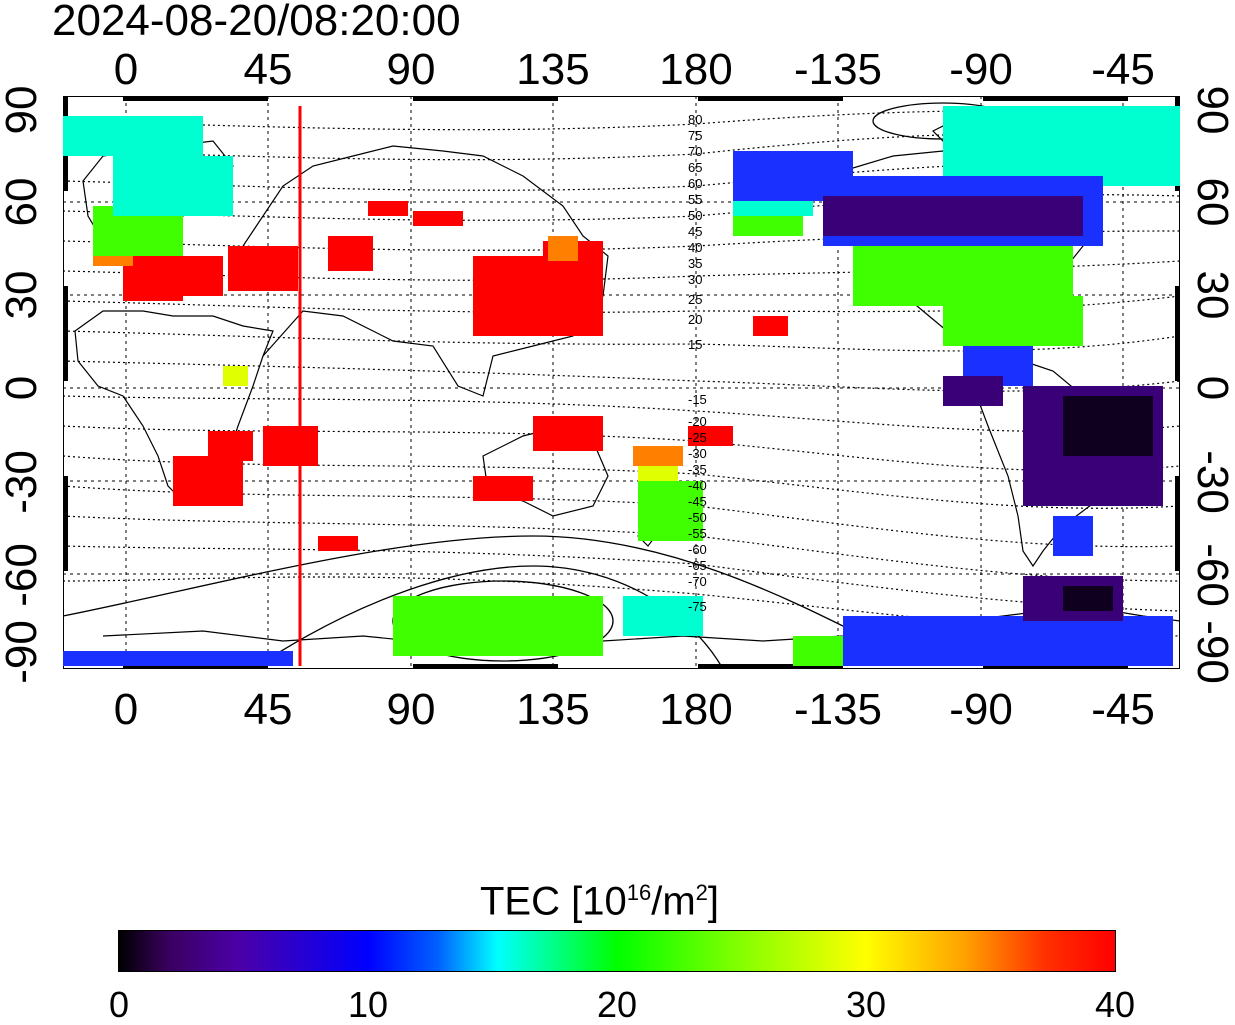 This screenshot has height=1025, width=1235. I want to click on bottom-tick-label: 45, so click(268, 709).